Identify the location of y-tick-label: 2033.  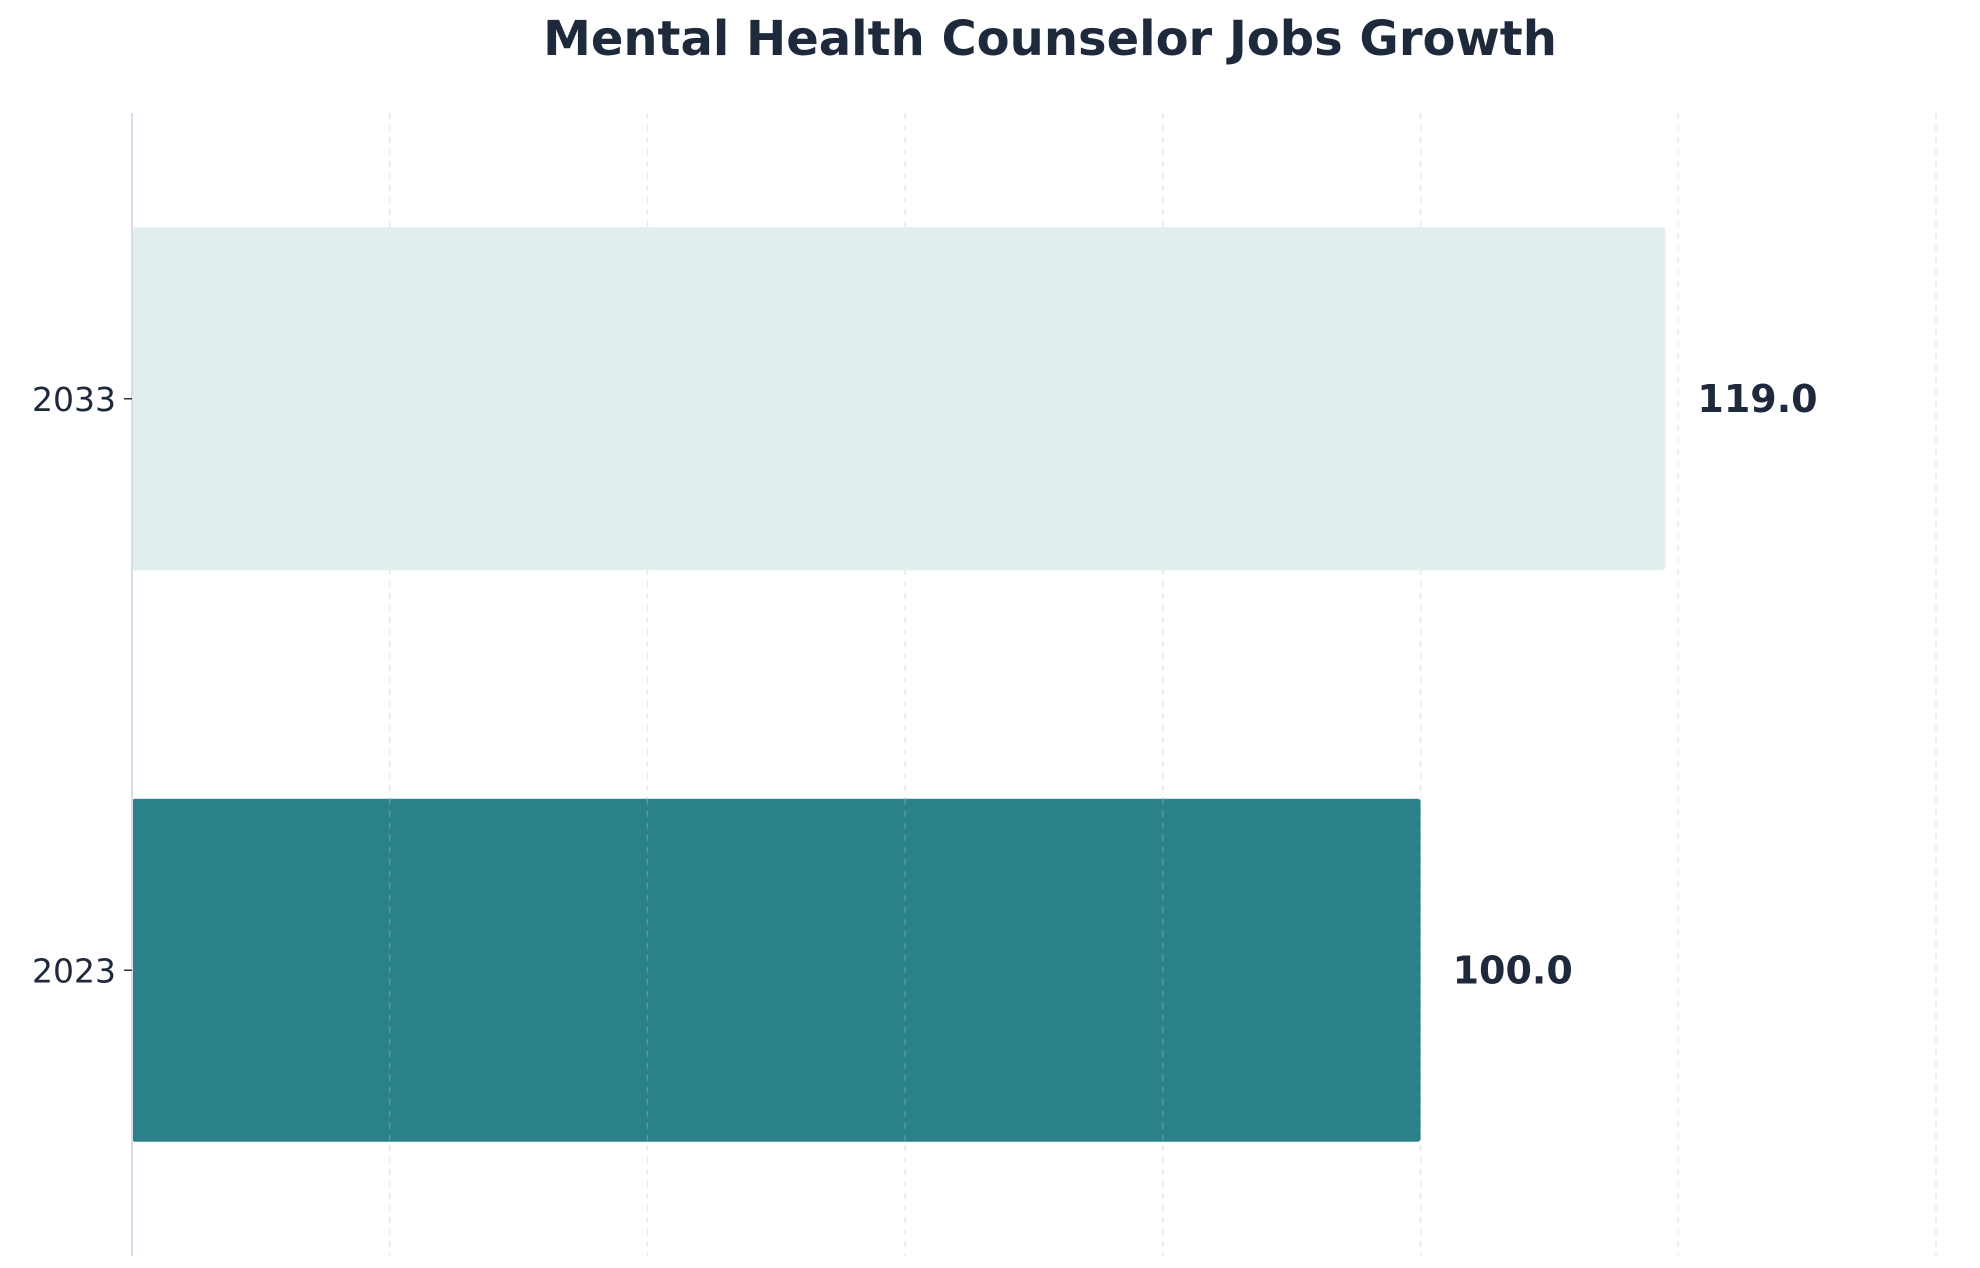
(74, 399).